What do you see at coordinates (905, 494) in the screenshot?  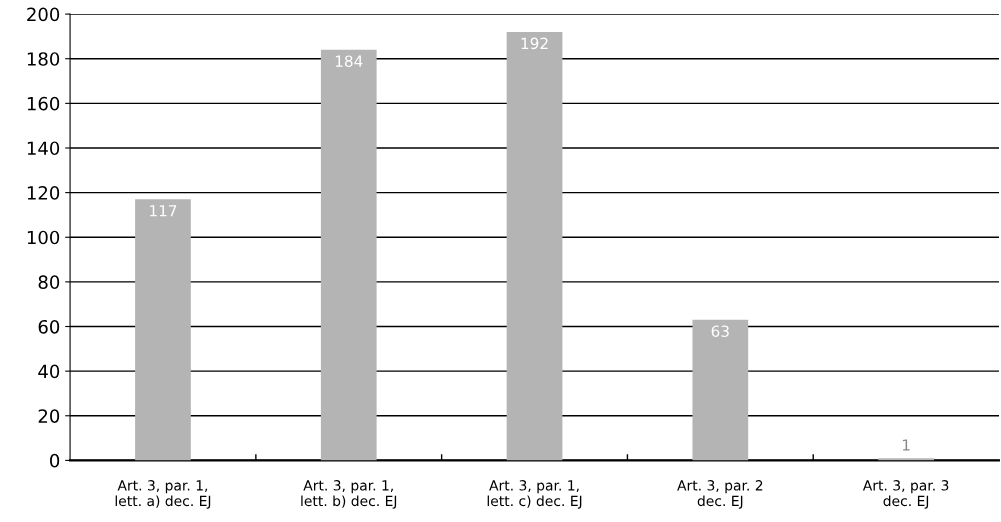 I see `x-tick-label: Art. 3, par. 3 dec. EJ` at bounding box center [905, 494].